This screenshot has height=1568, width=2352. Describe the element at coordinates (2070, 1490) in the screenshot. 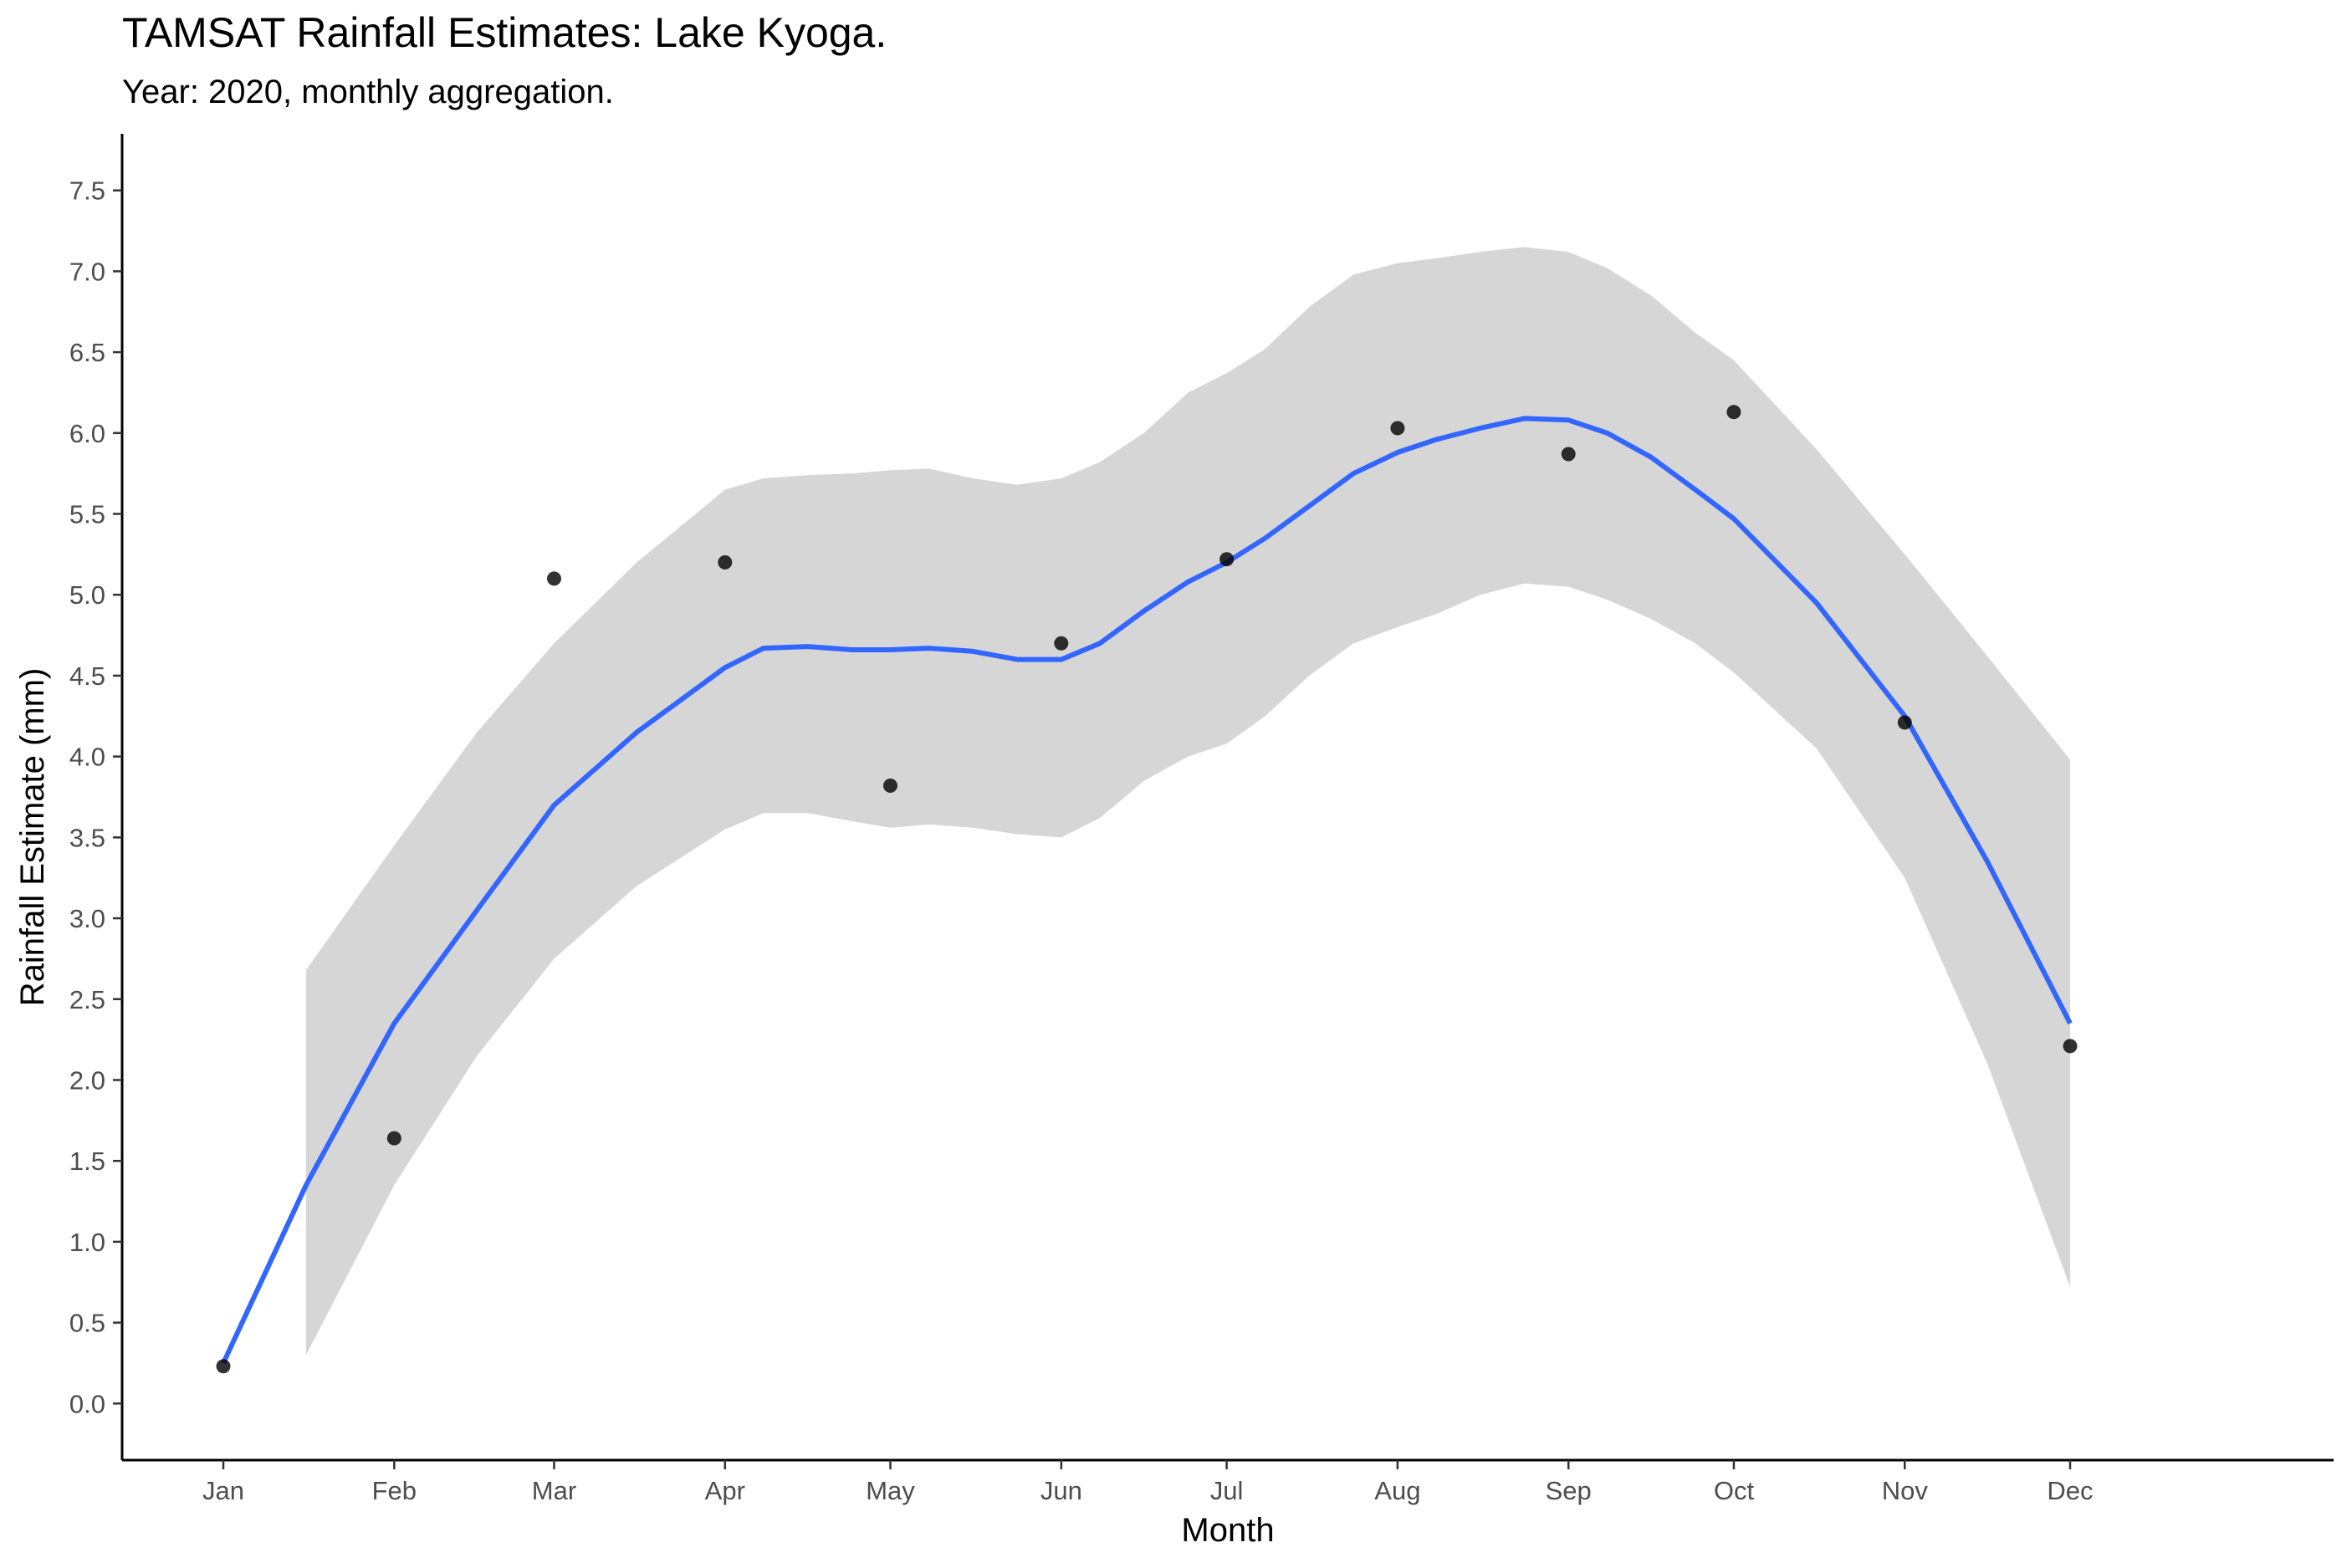

I see `x-tick-label: Dec` at that location.